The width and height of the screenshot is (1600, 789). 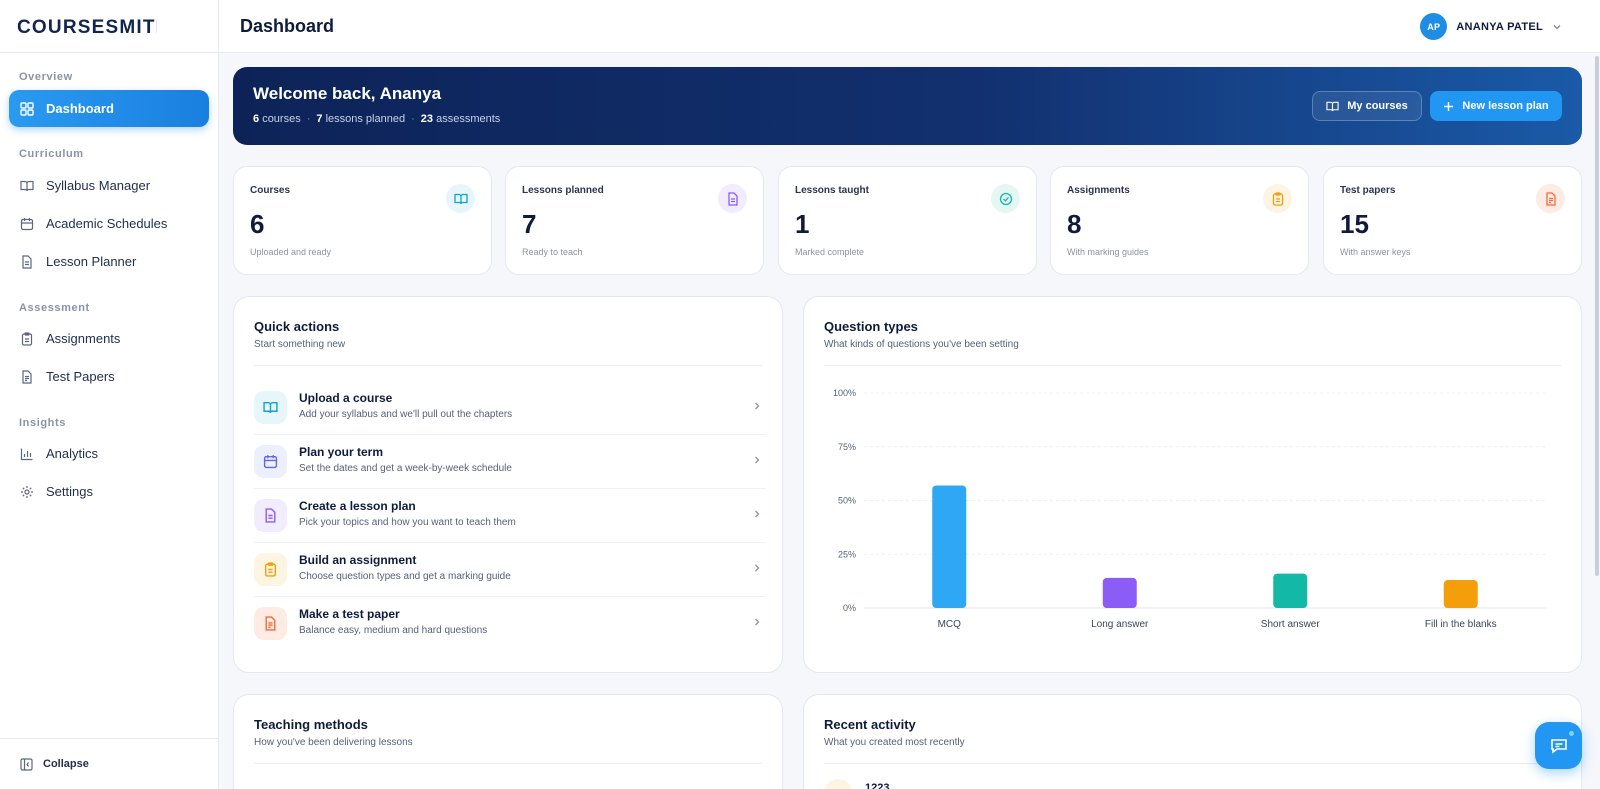 I want to click on top-header: Dashboard AP ANANYA PATEL, so click(x=909, y=26).